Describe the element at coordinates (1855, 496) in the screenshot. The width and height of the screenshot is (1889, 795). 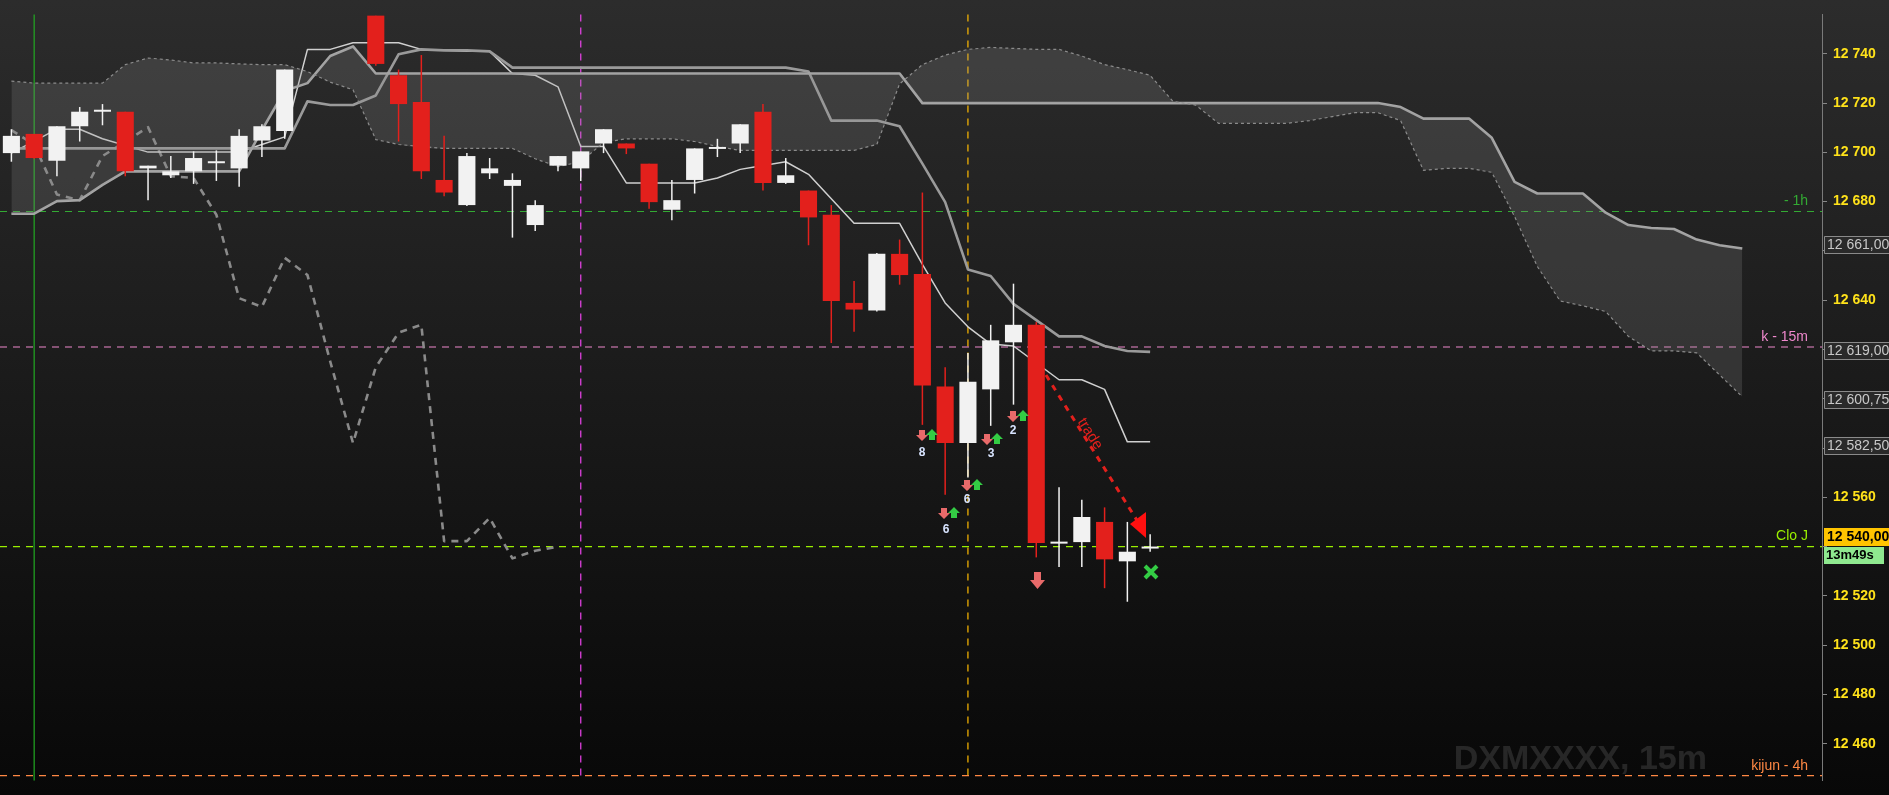
I see `y-tick-label: 12 560` at that location.